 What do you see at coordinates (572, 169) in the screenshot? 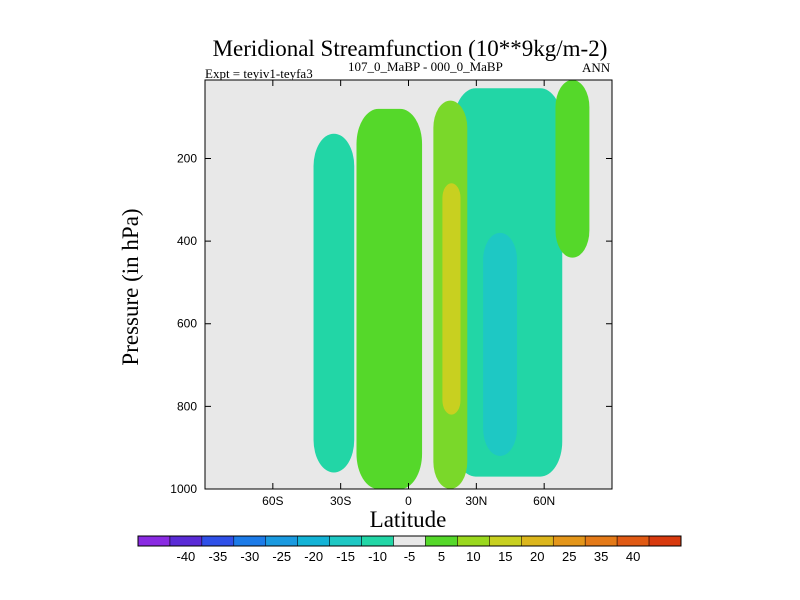
I see `contour-region-upper-green` at bounding box center [572, 169].